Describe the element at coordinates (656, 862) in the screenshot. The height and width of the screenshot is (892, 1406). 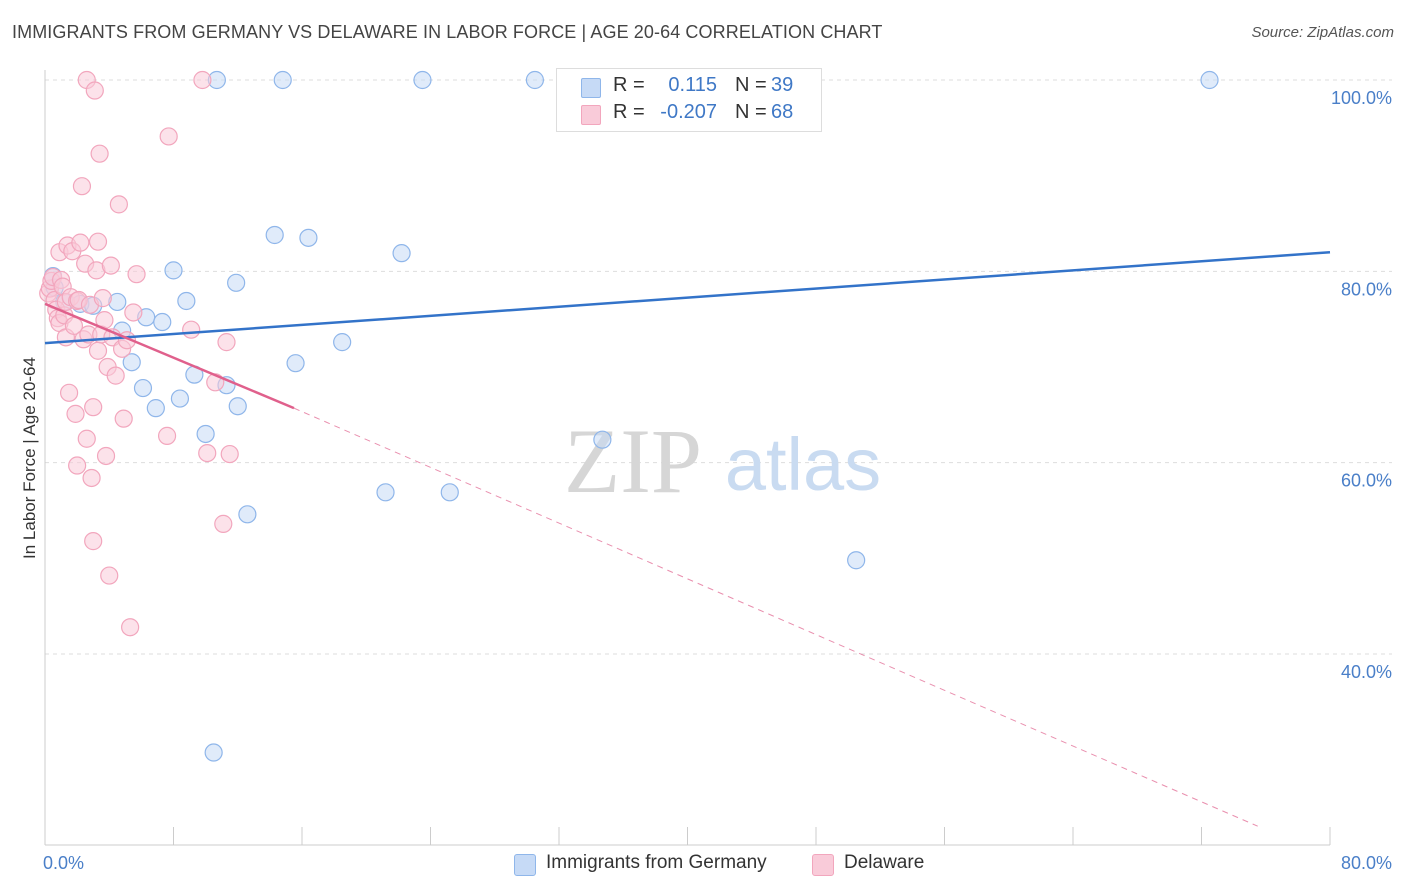
I see `bottom-legend-label-germany: Immigrants from Germany` at that location.